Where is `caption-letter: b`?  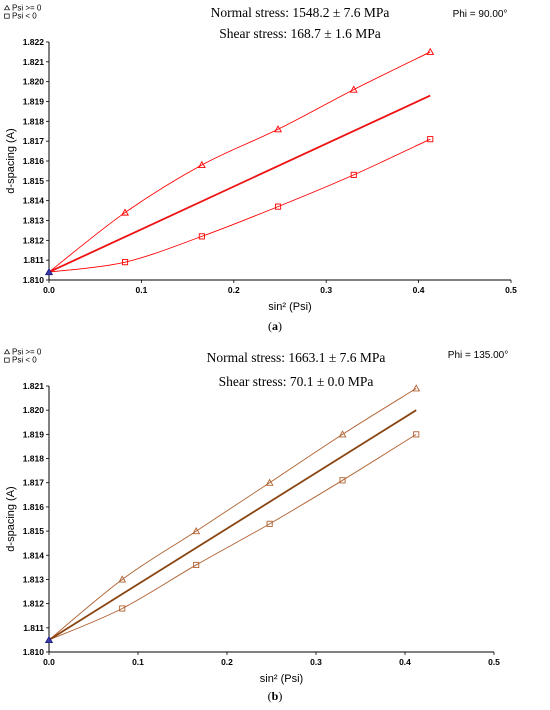 caption-letter: b is located at coordinates (275, 696).